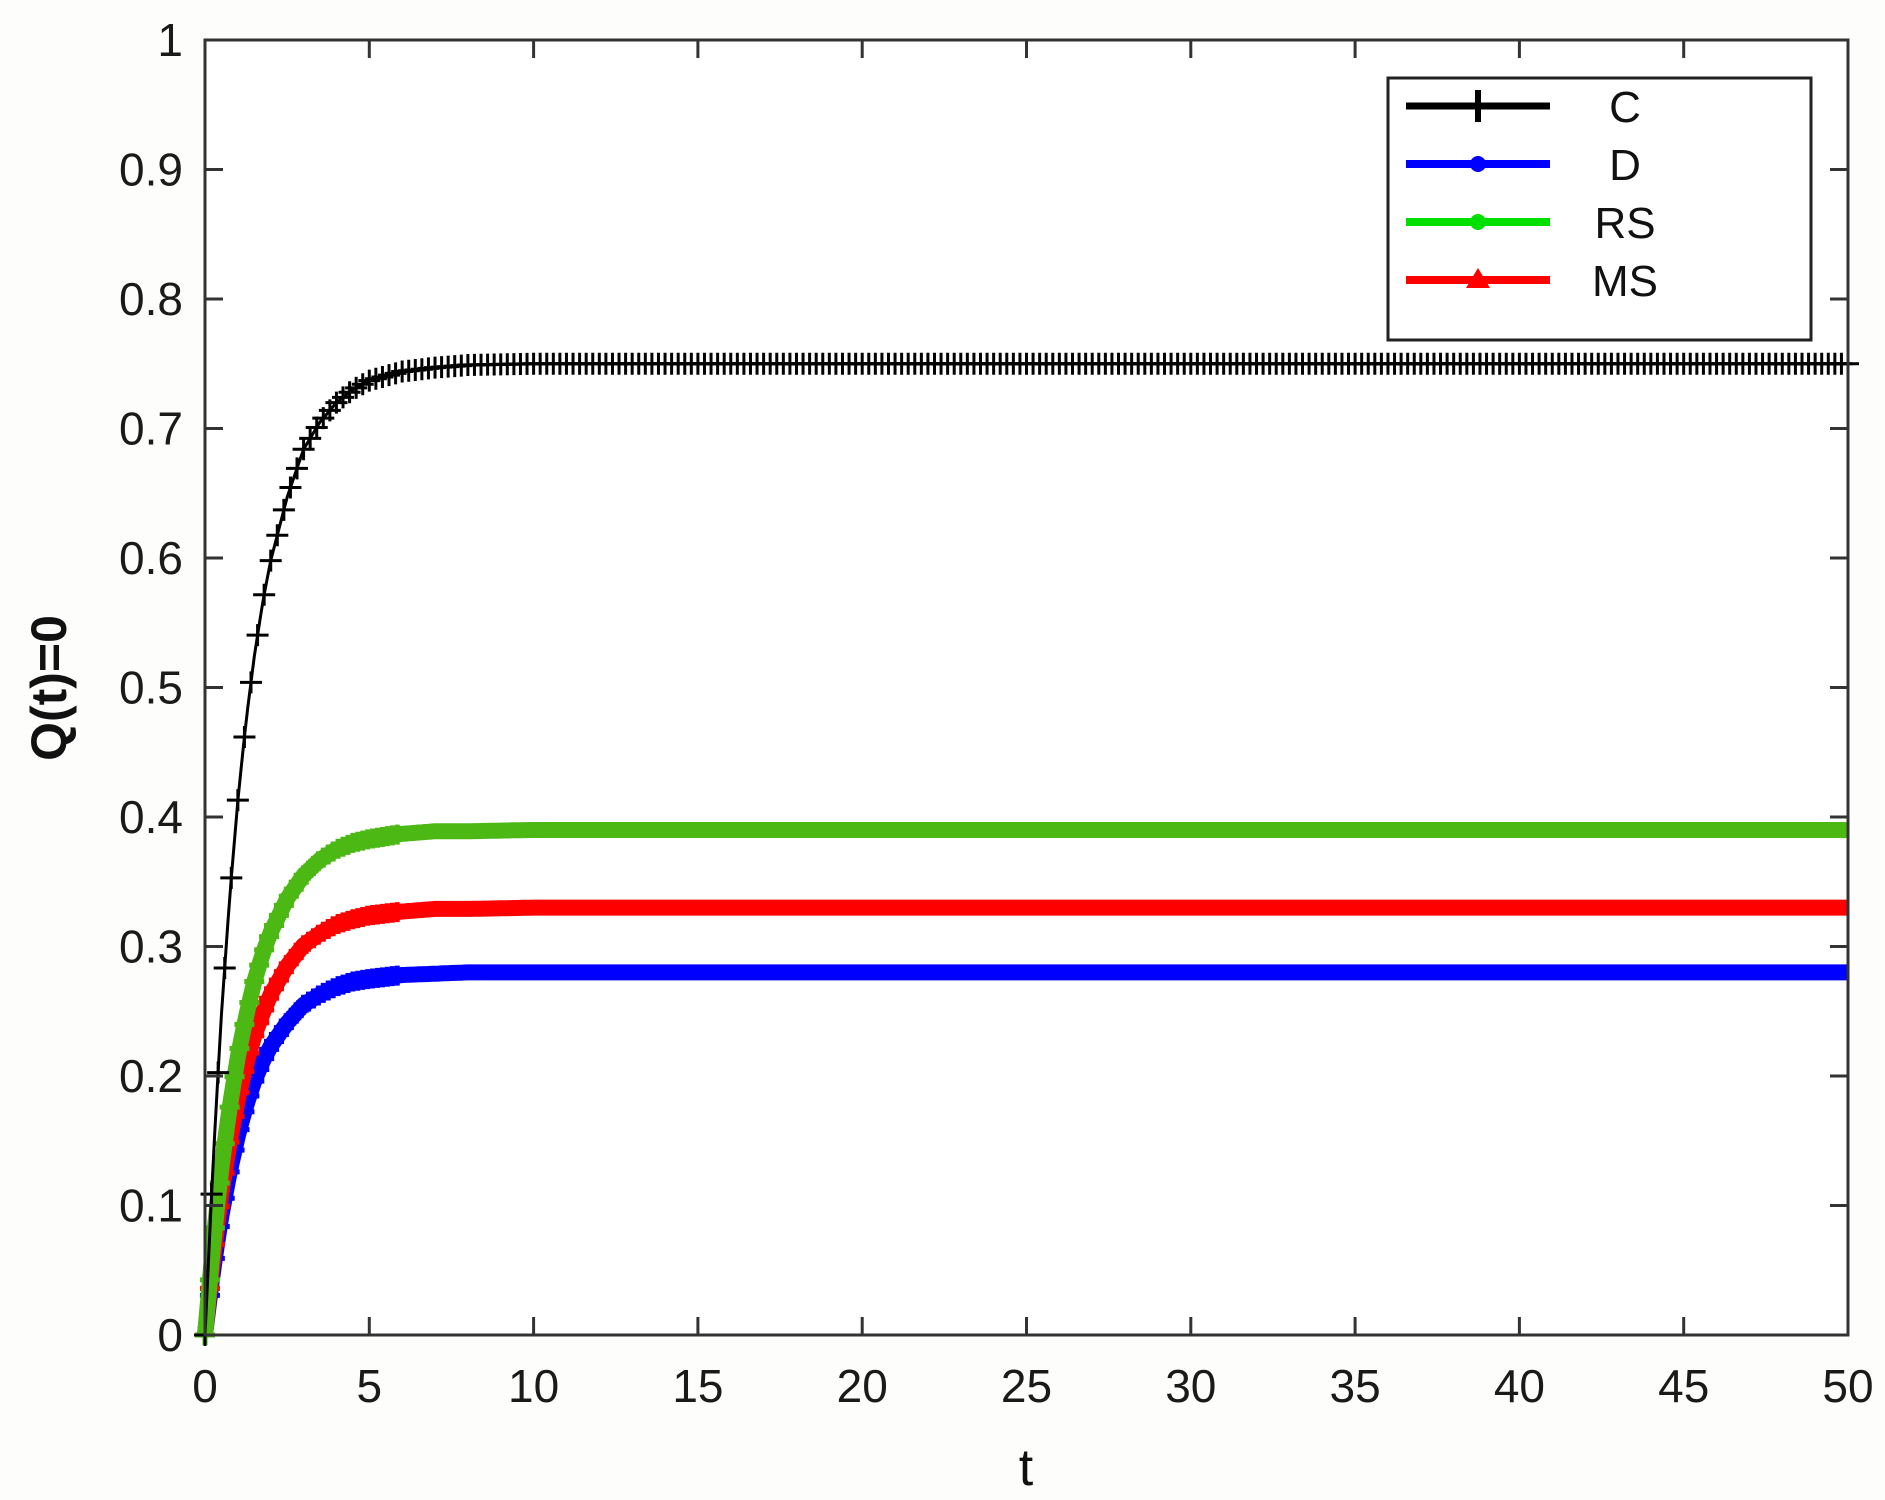  What do you see at coordinates (1625, 107) in the screenshot?
I see `legend-label: C` at bounding box center [1625, 107].